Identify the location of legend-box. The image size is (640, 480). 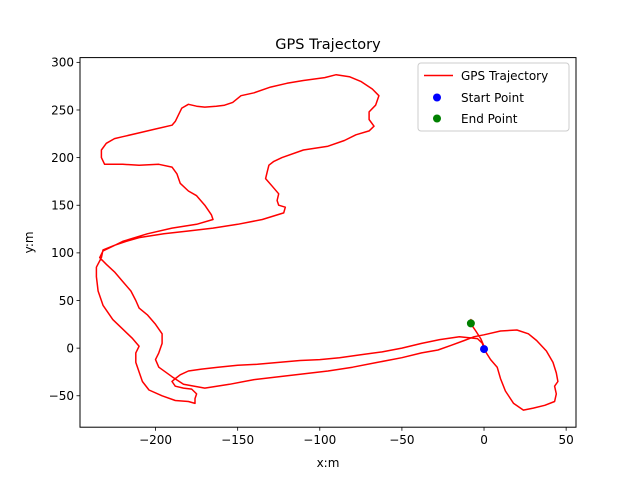
(493, 97).